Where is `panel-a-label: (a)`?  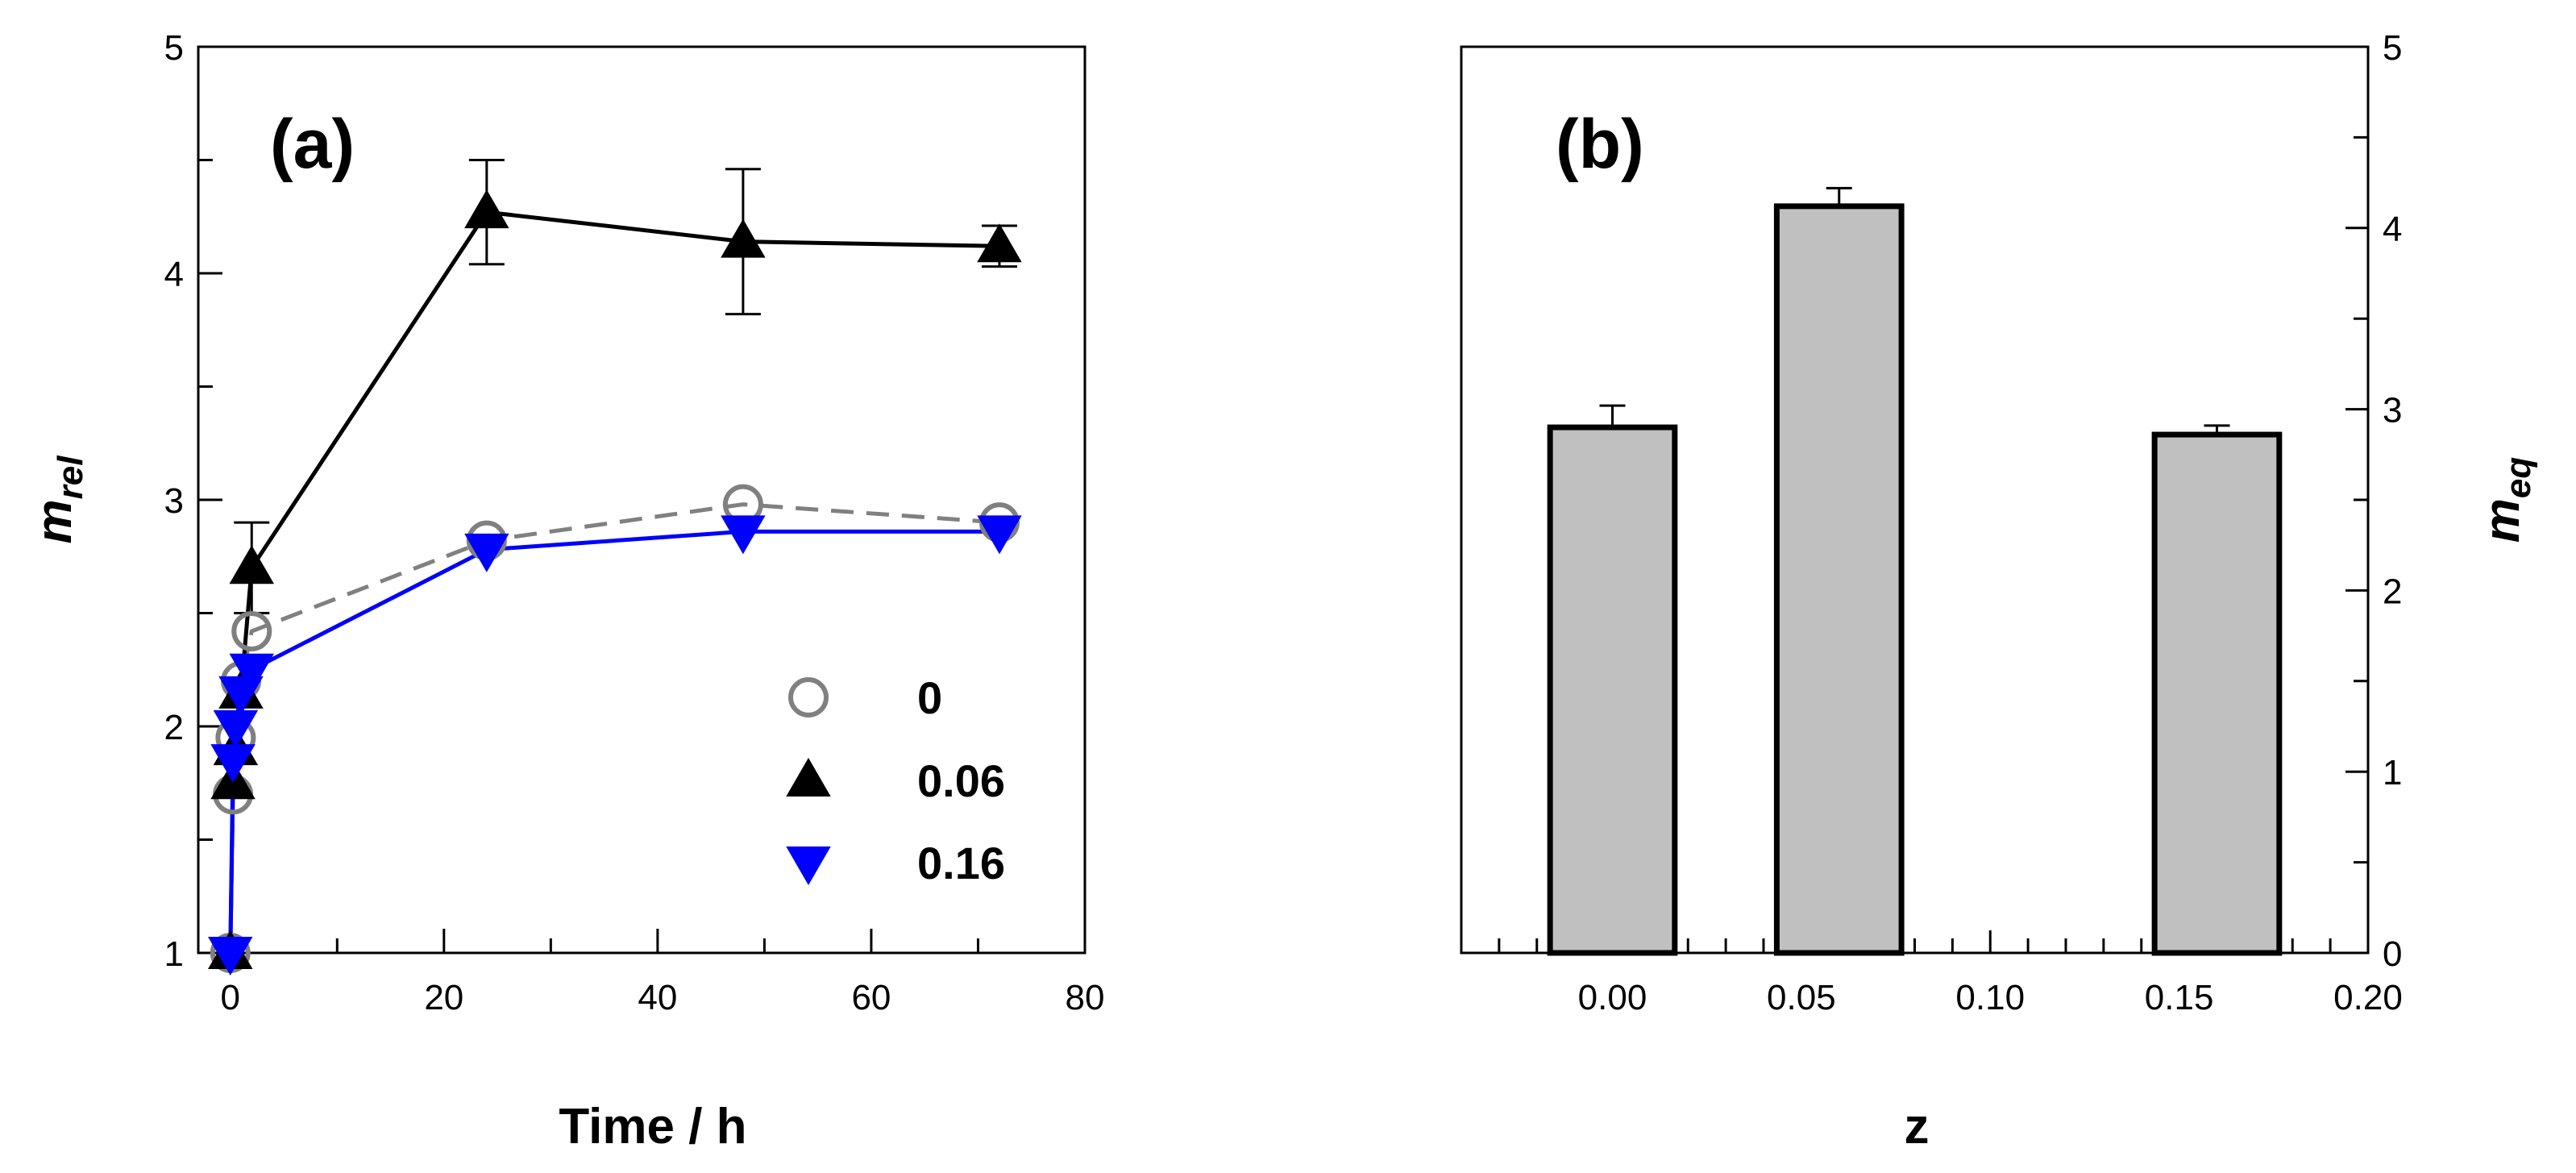 panel-a-label: (a) is located at coordinates (312, 144).